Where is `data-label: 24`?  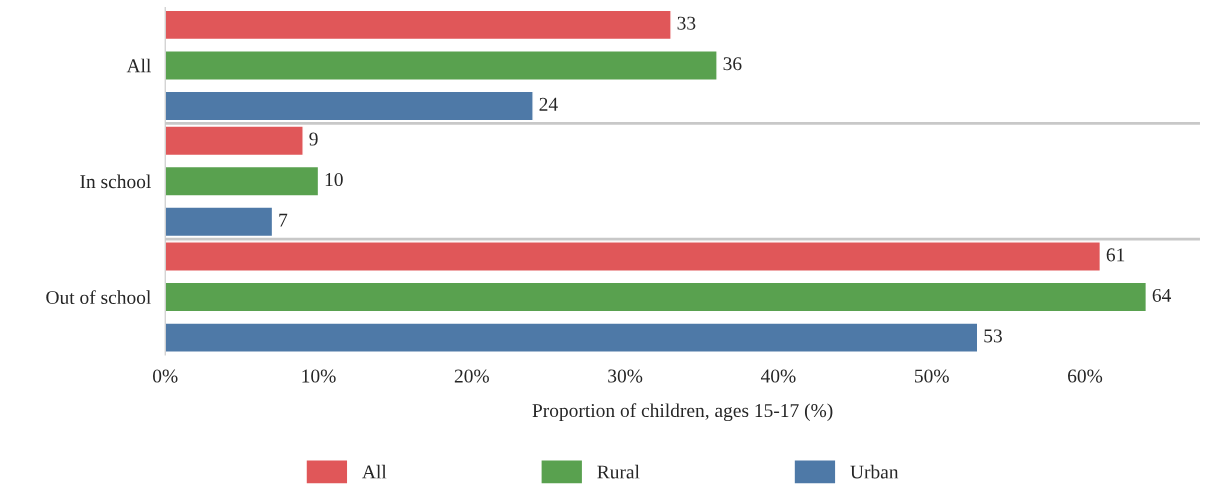
data-label: 24 is located at coordinates (548, 104).